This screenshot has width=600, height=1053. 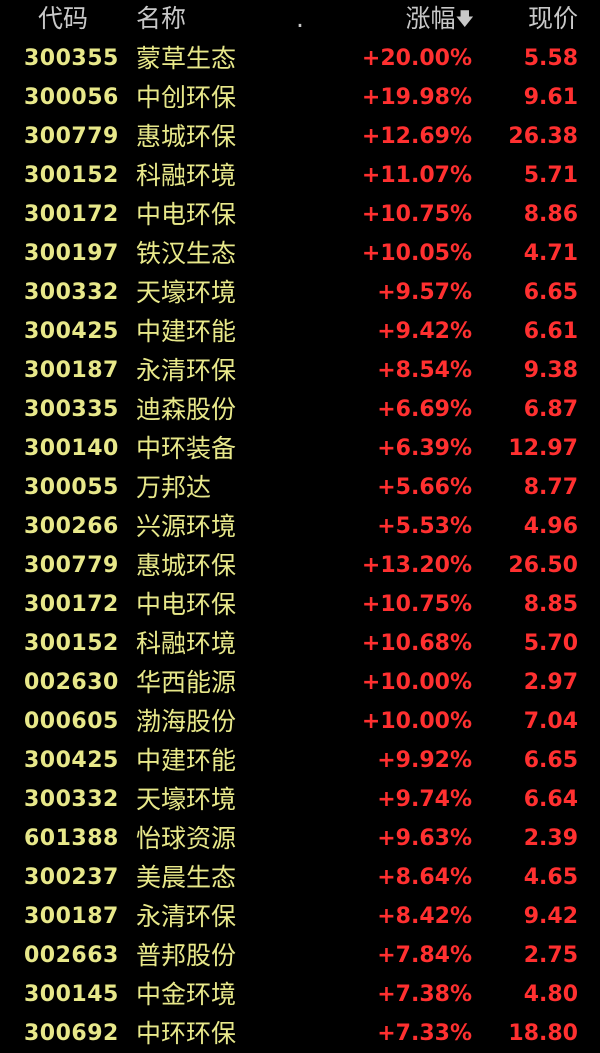 I want to click on stock-name: 蒙草生态, so click(x=186, y=58).